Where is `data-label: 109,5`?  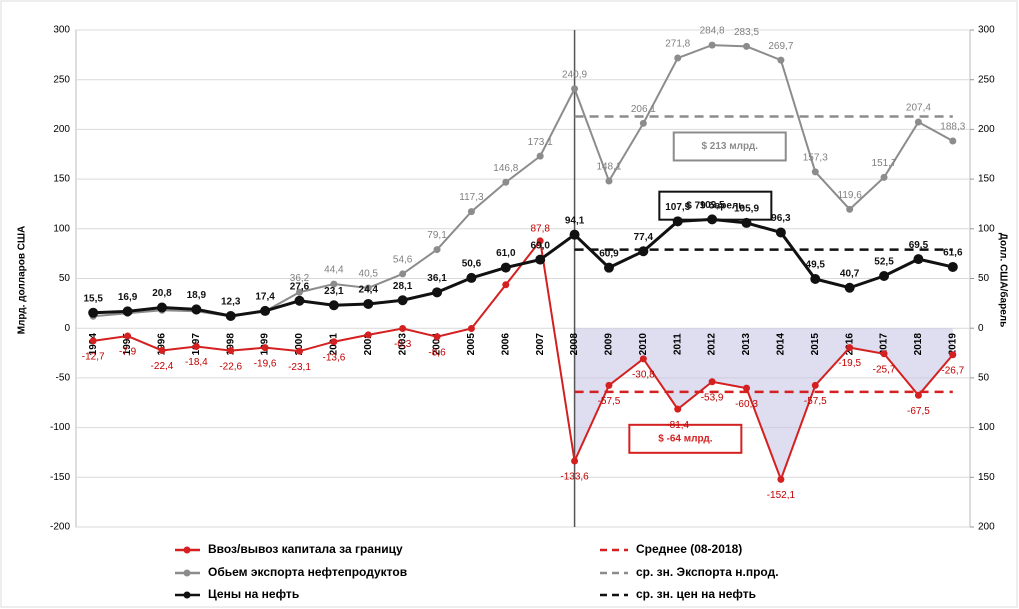
data-label: 109,5 is located at coordinates (712, 205).